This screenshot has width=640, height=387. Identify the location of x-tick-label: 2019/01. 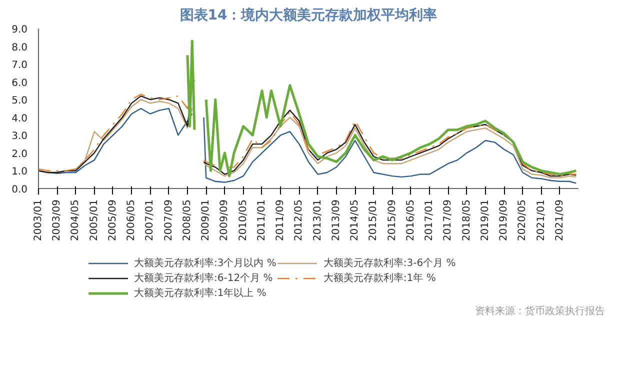
(485, 220).